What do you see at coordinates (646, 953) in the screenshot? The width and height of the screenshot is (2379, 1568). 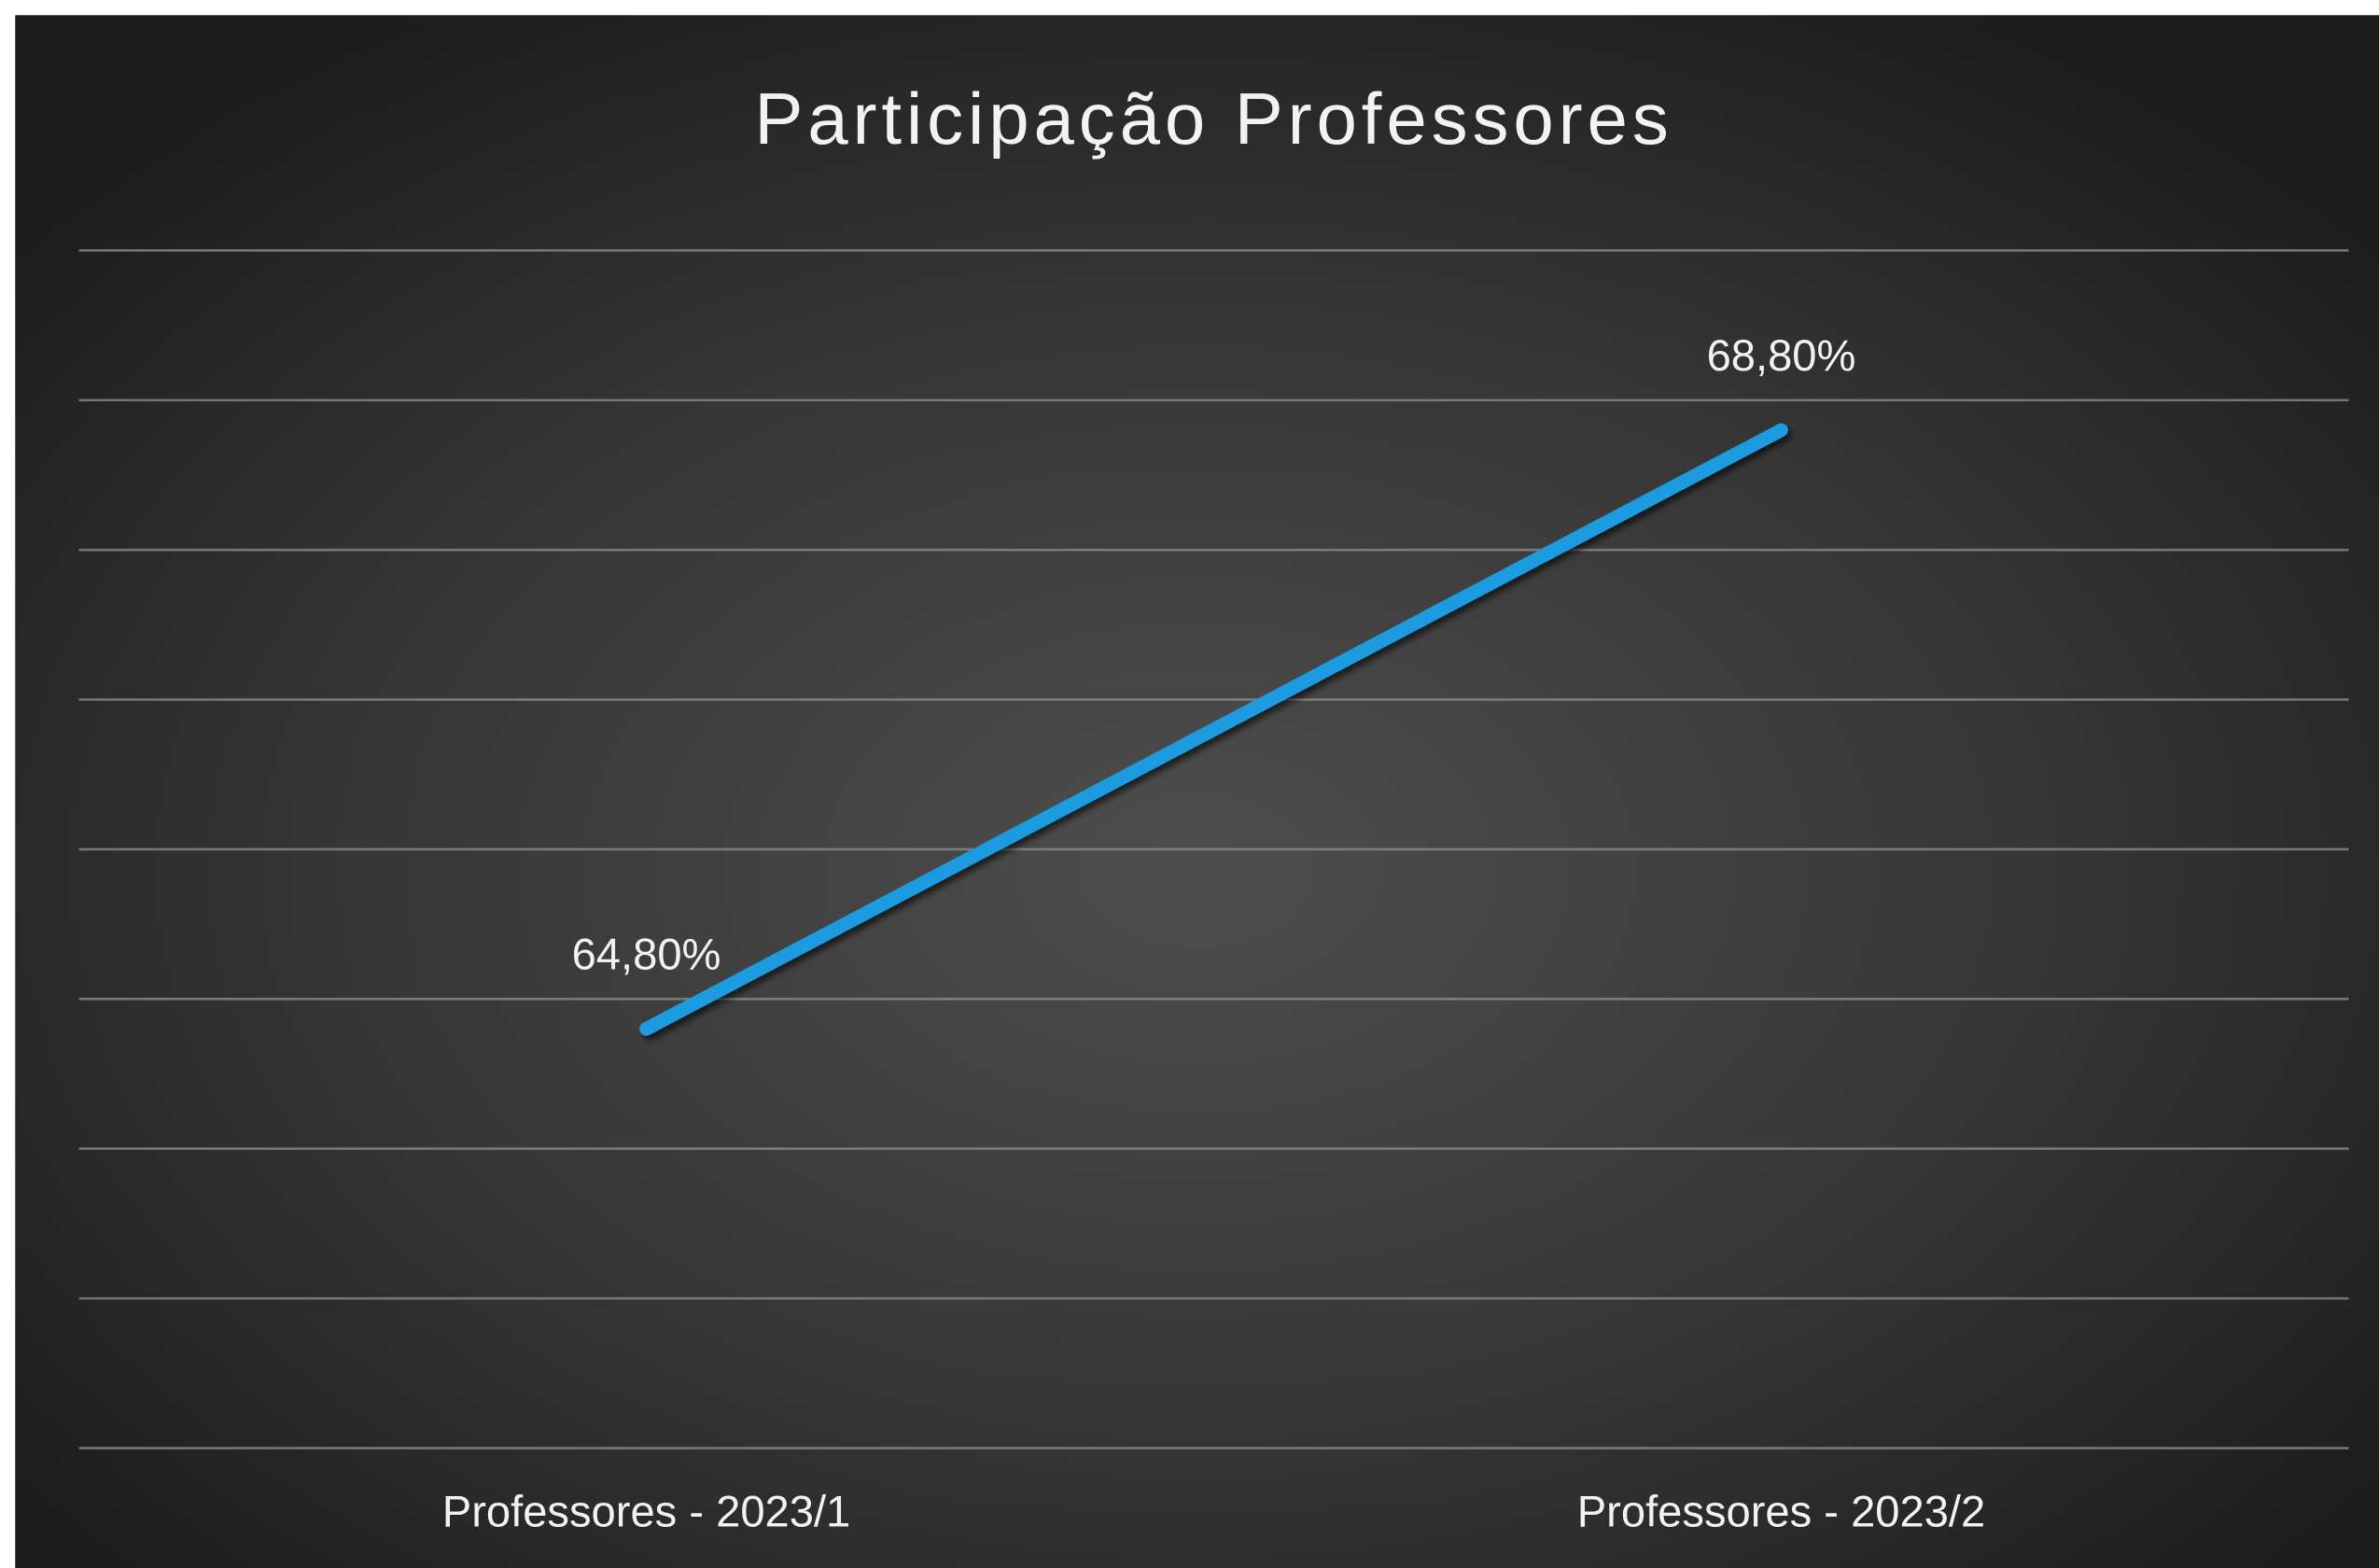 I see `data-label: 64,80%` at bounding box center [646, 953].